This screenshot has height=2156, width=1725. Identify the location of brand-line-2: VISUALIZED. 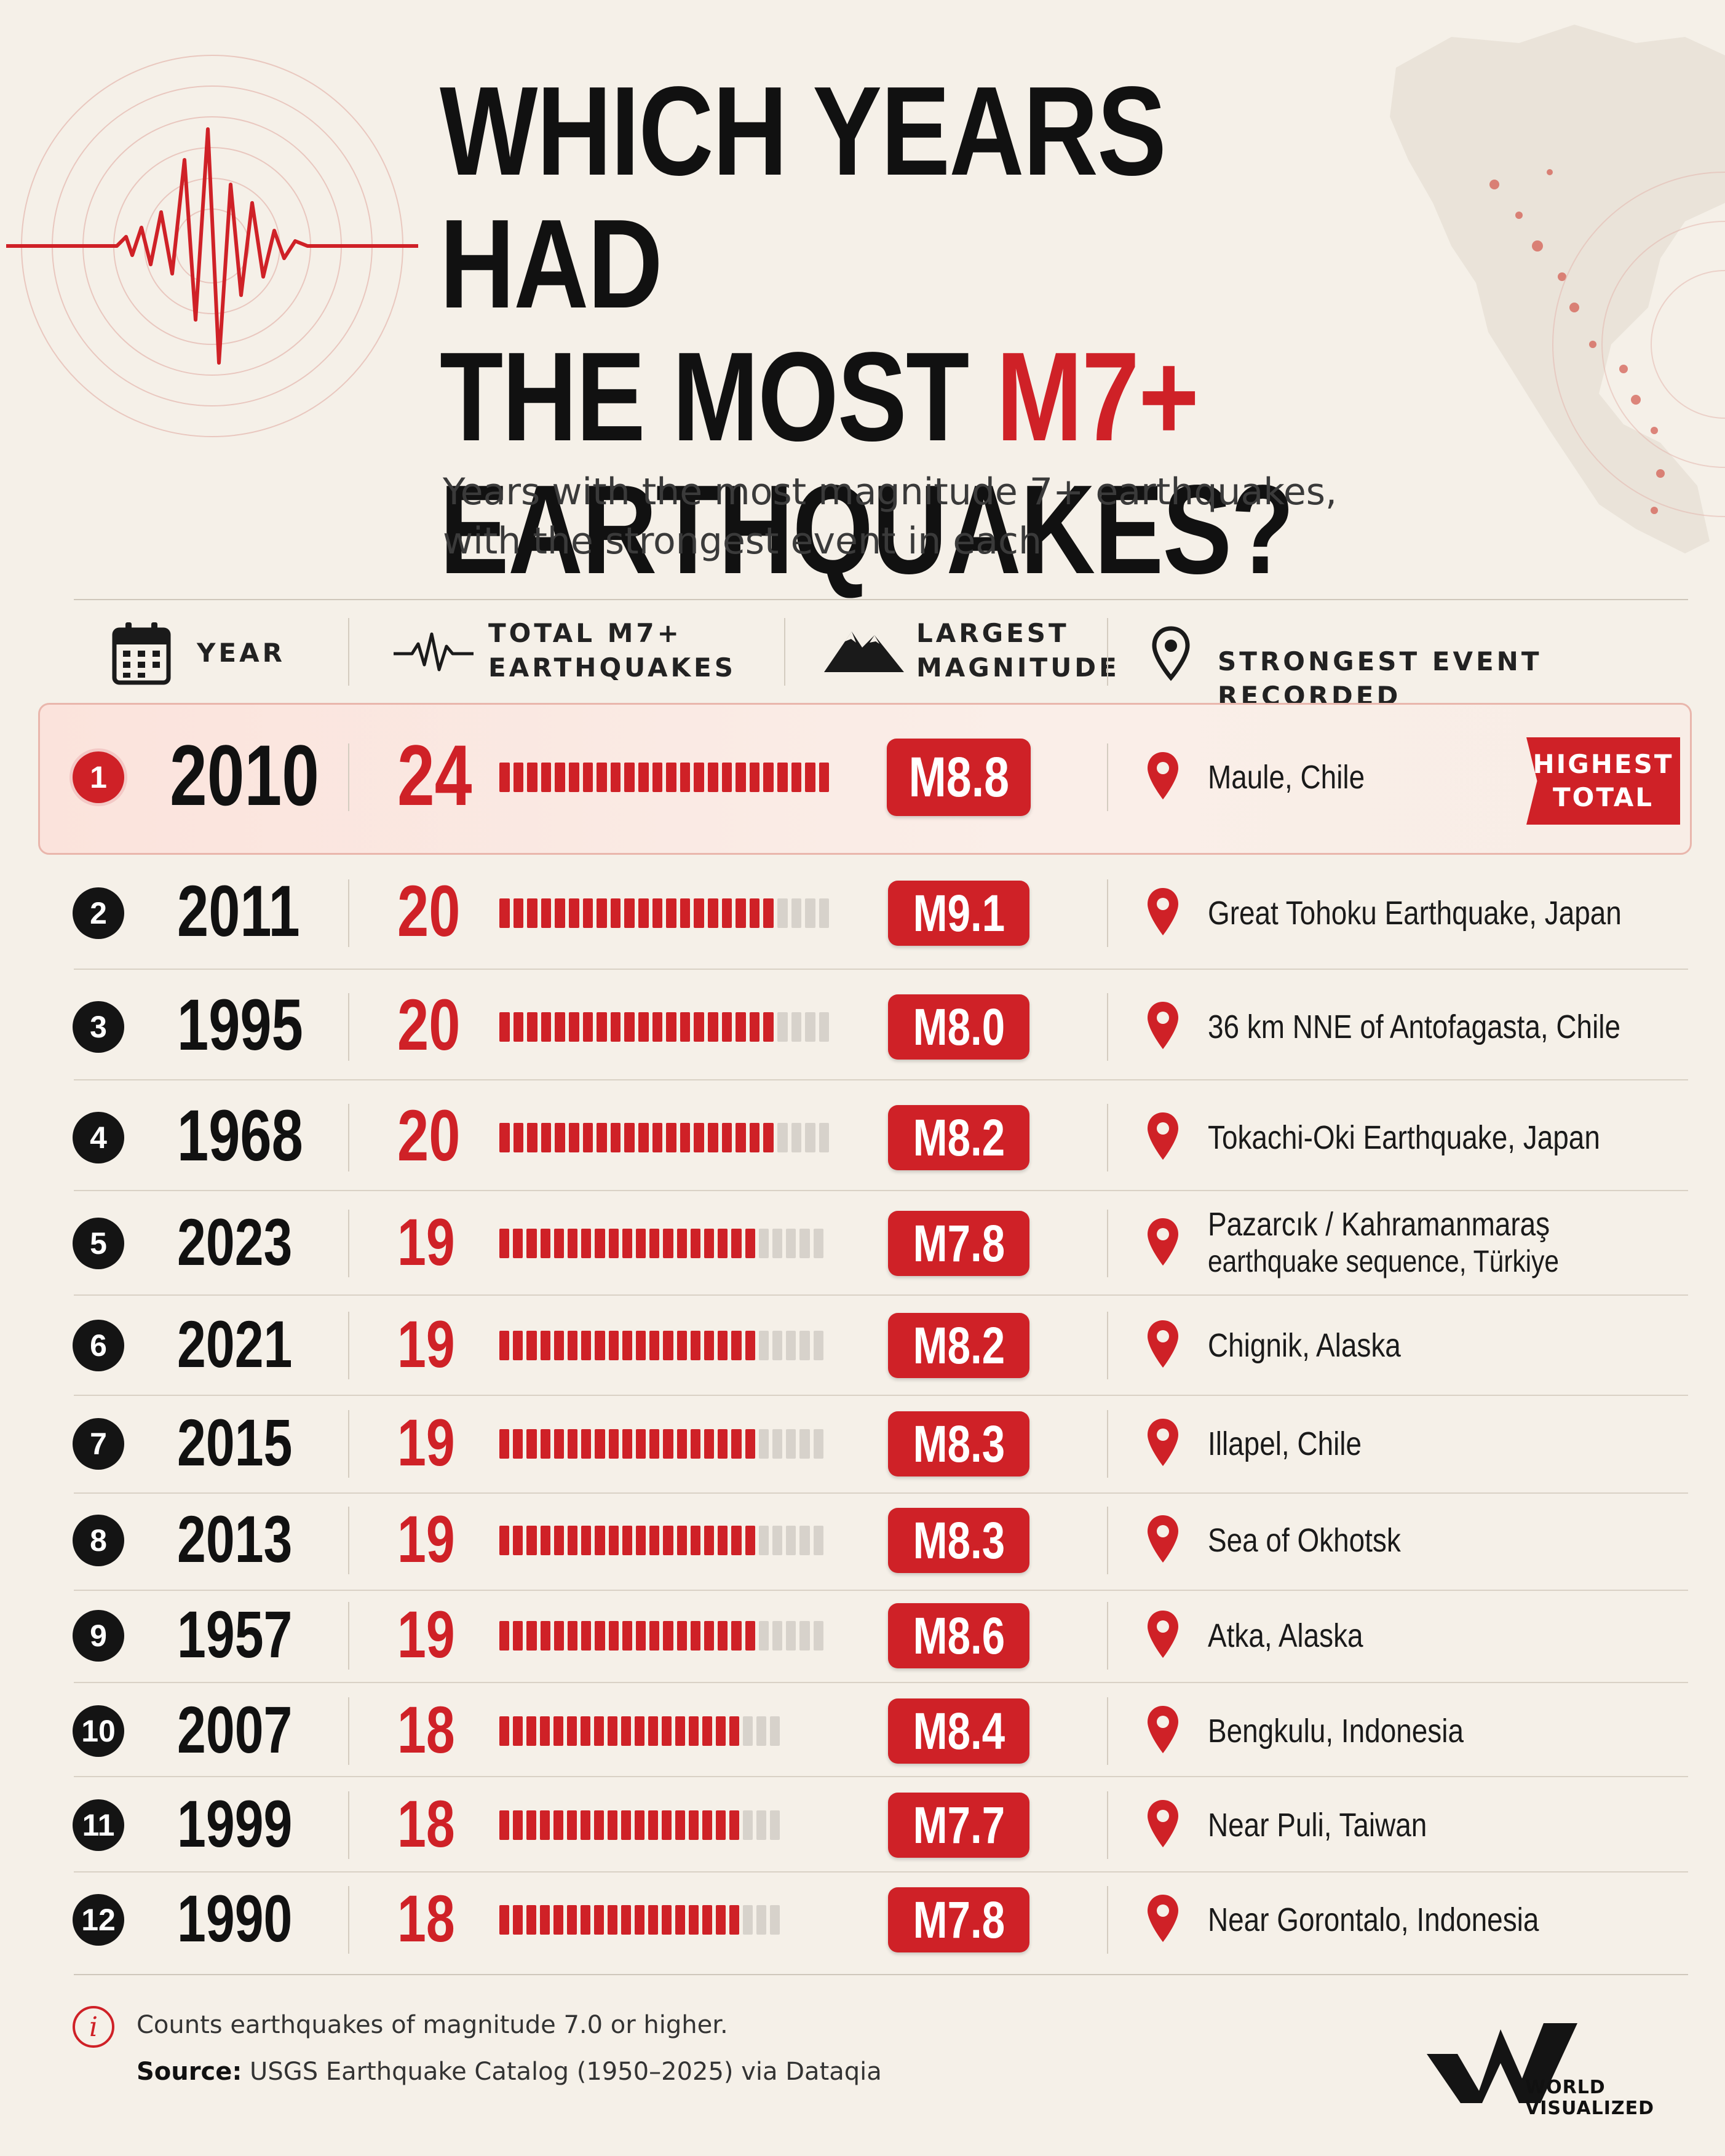
(1590, 2108).